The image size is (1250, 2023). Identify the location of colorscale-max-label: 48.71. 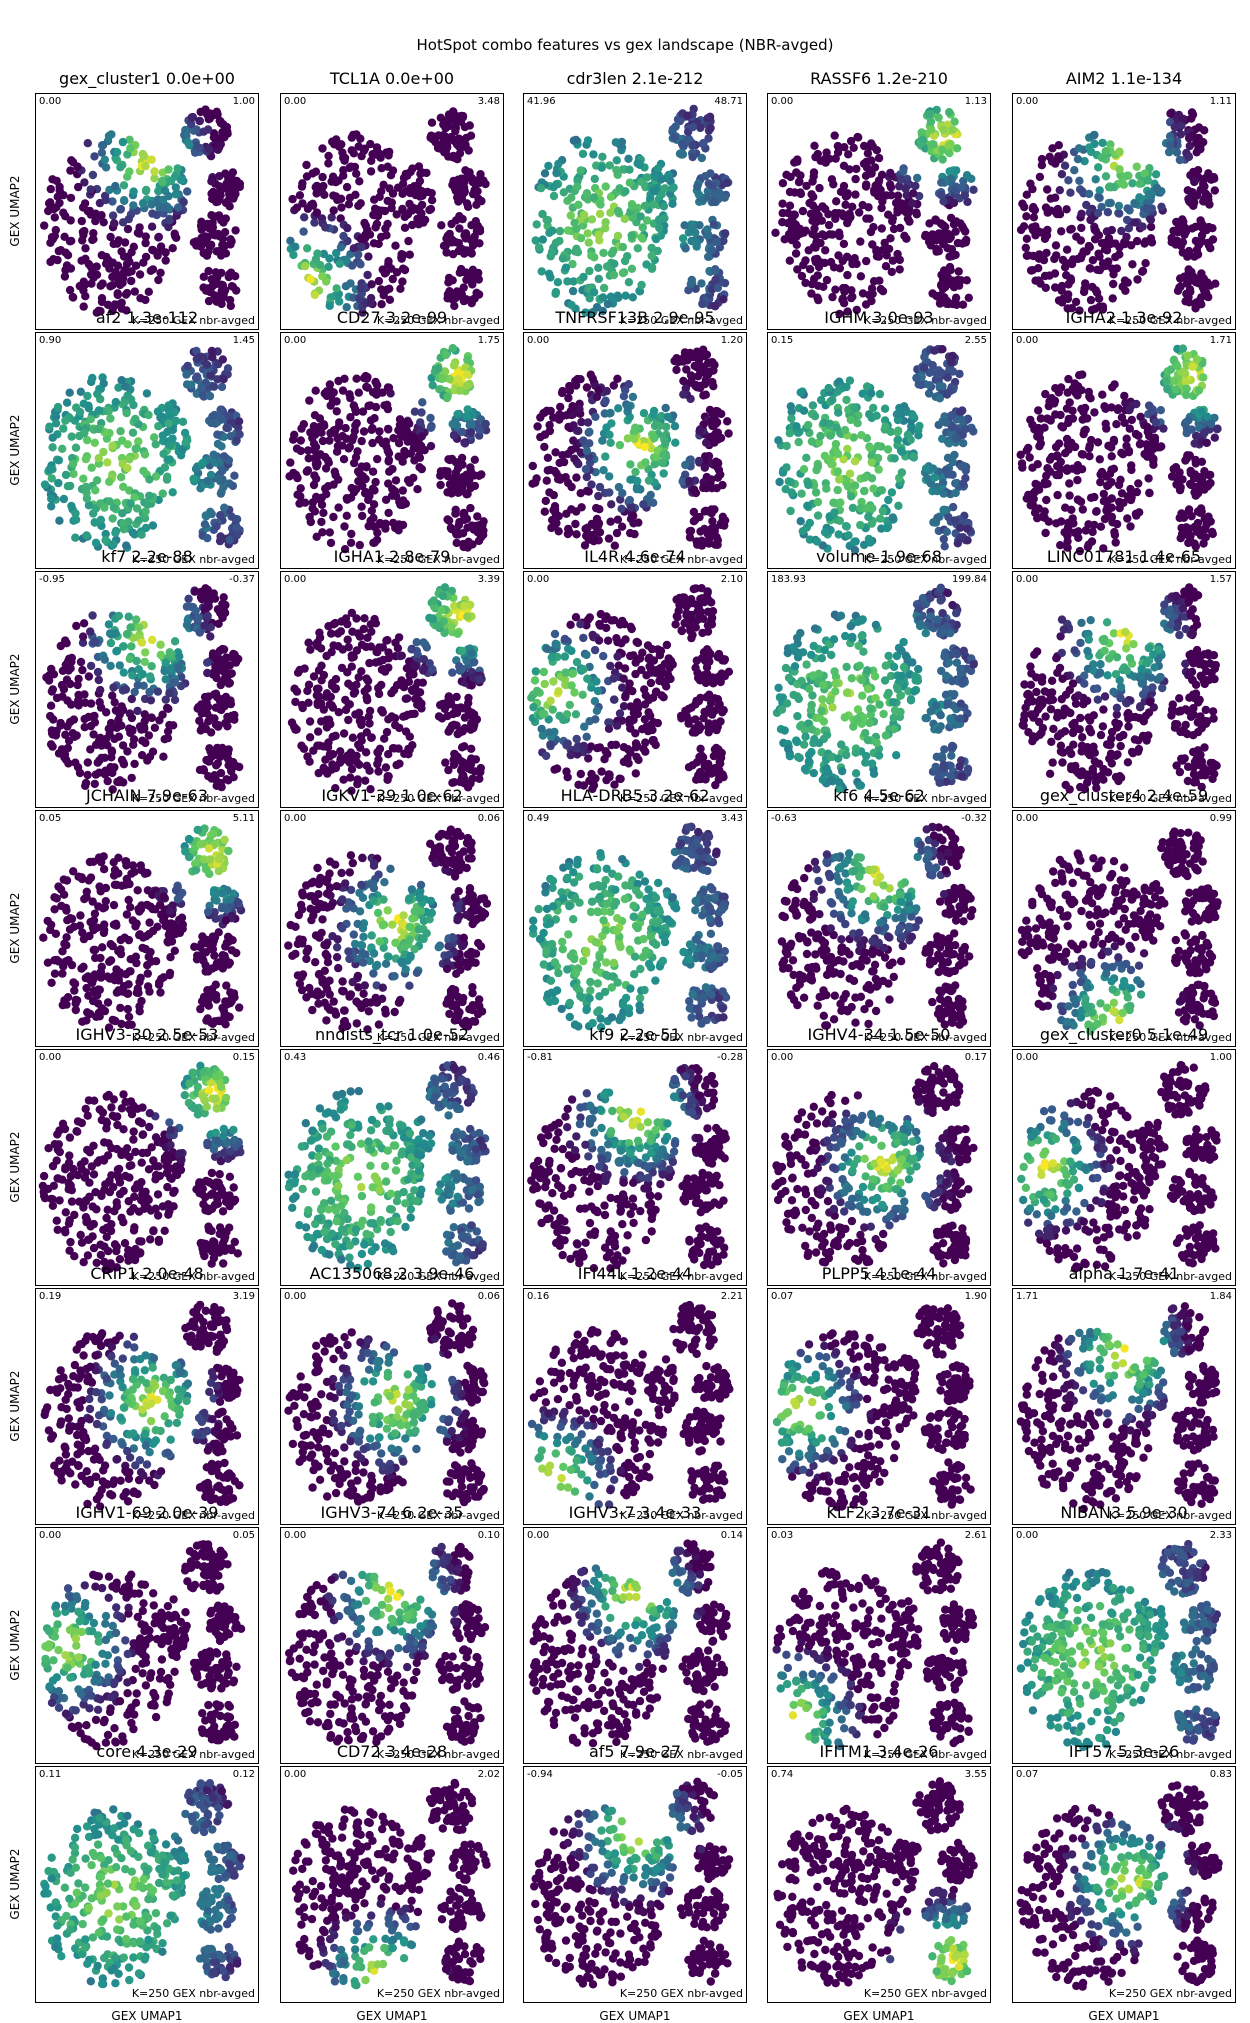
(728, 101).